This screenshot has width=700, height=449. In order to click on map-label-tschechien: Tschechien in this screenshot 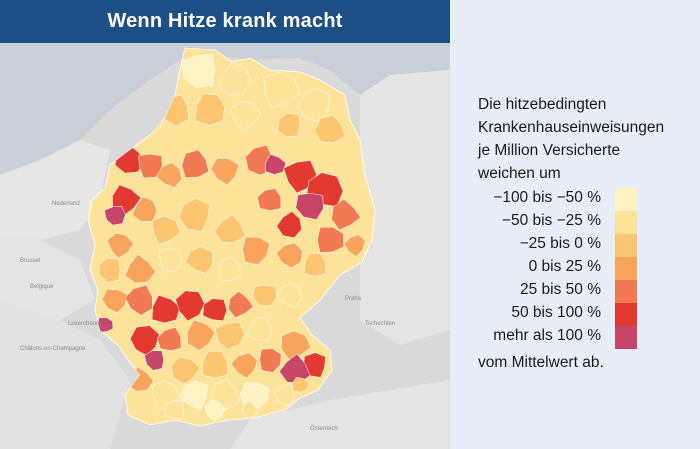, I will do `click(380, 324)`.